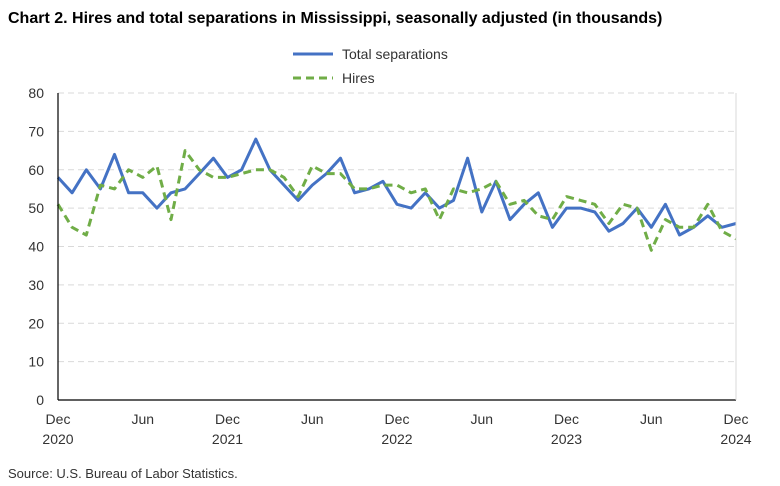  I want to click on source-note: Source: U.S. Bureau of Labor Statistics., so click(123, 473).